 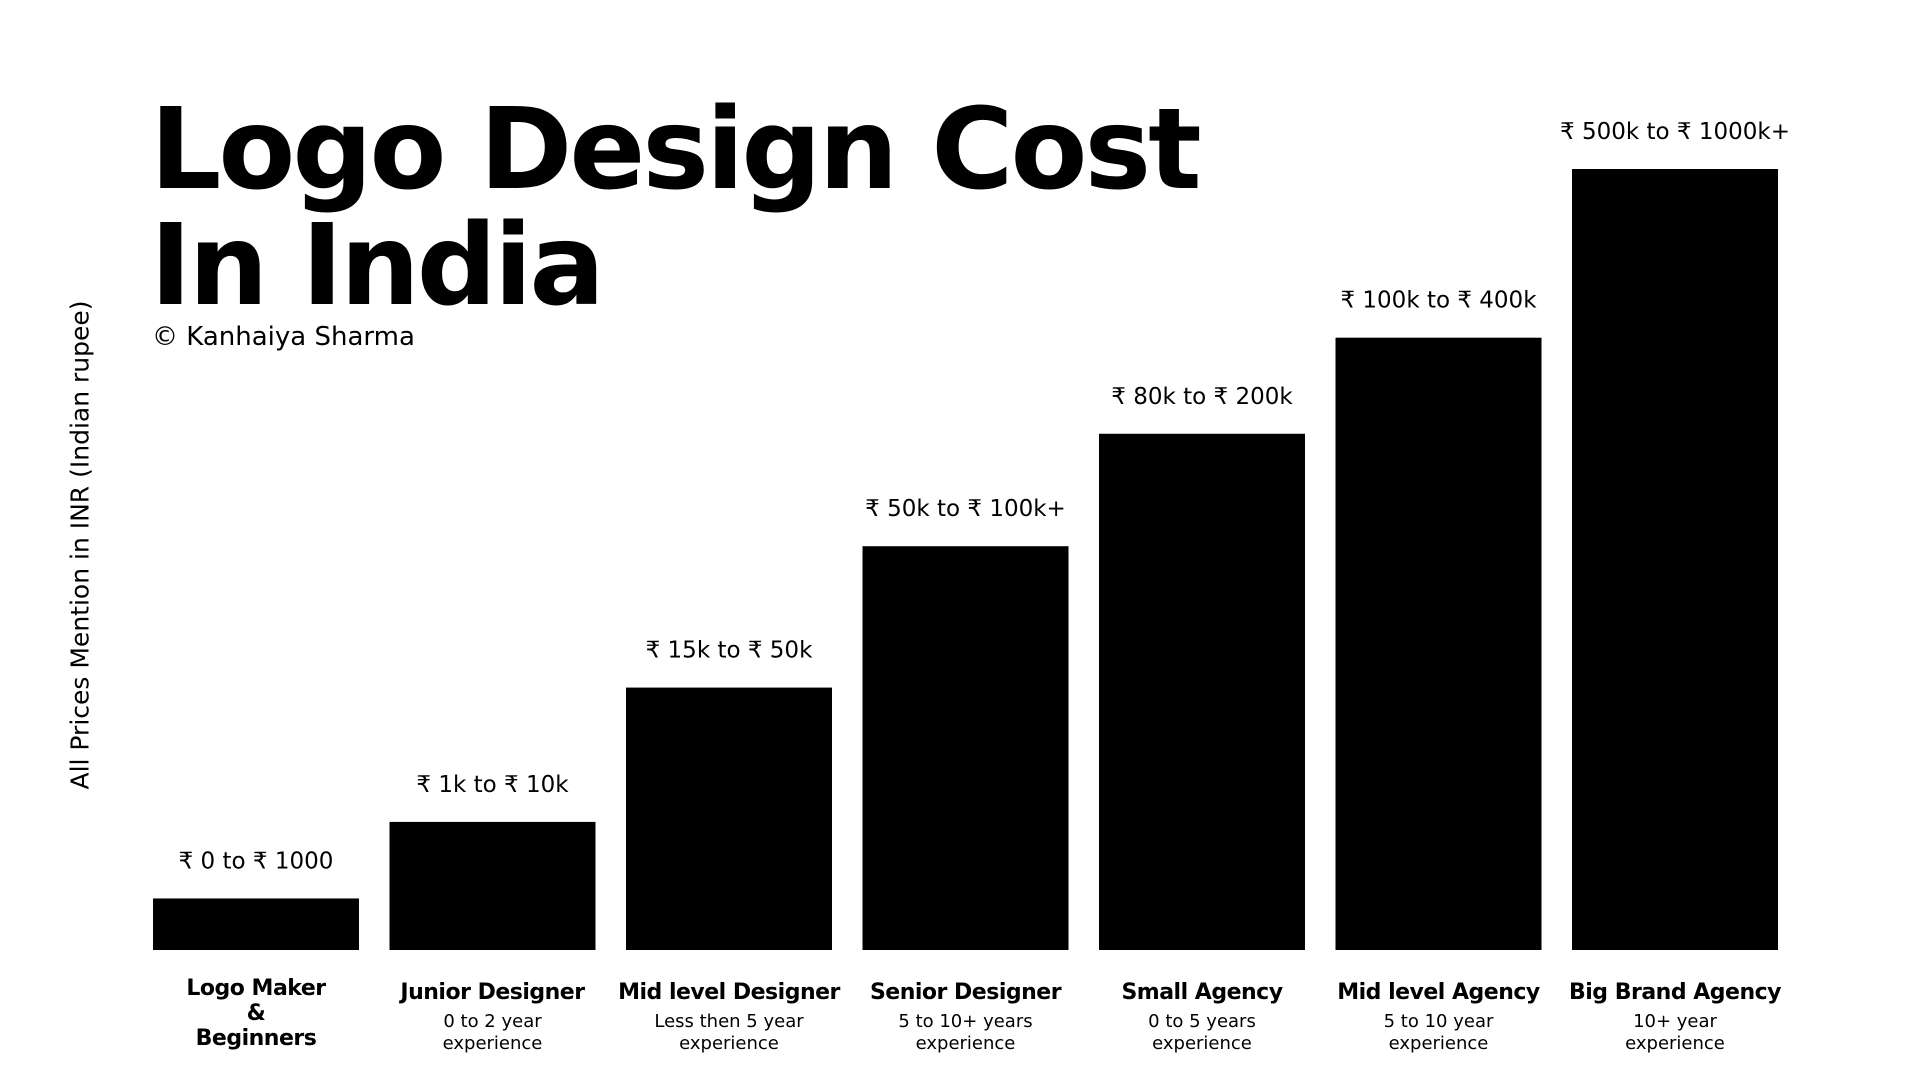 I want to click on category-4: Small Agency 0 to 5 years experience, so click(x=1202, y=1017).